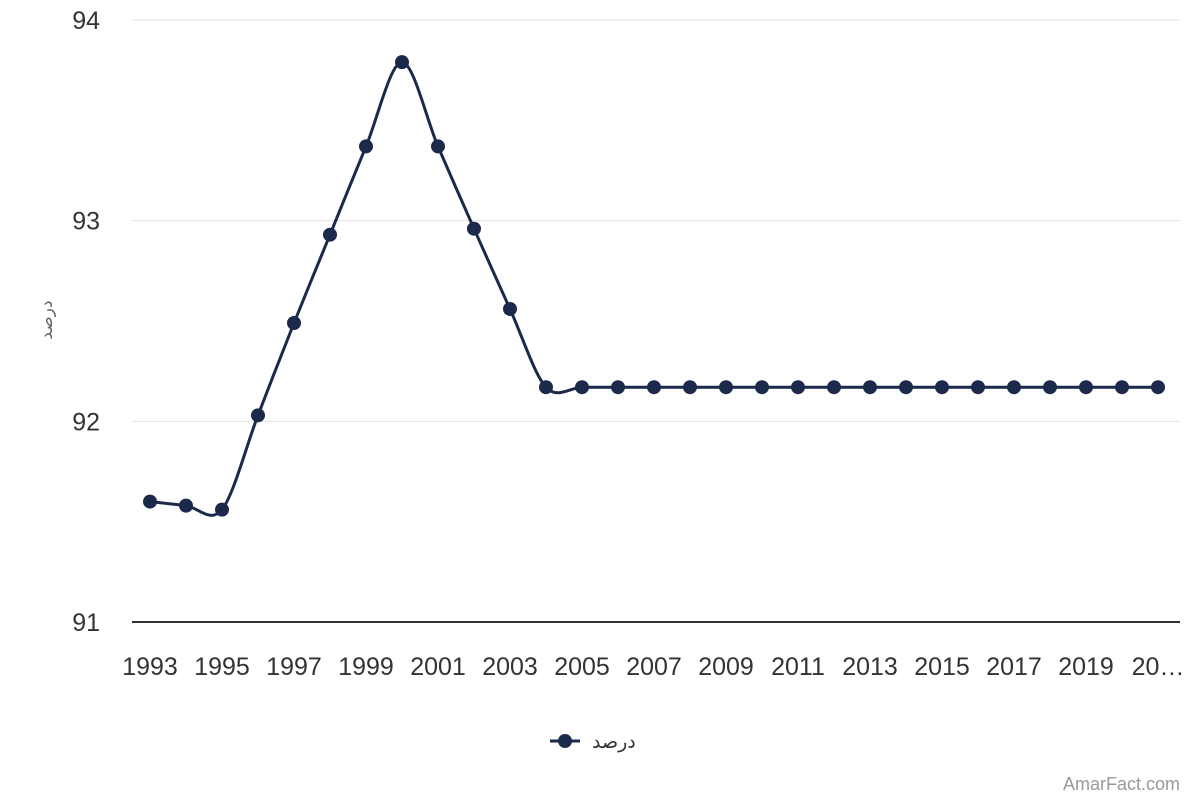  What do you see at coordinates (726, 667) in the screenshot?
I see `x-tick-label: 2009` at bounding box center [726, 667].